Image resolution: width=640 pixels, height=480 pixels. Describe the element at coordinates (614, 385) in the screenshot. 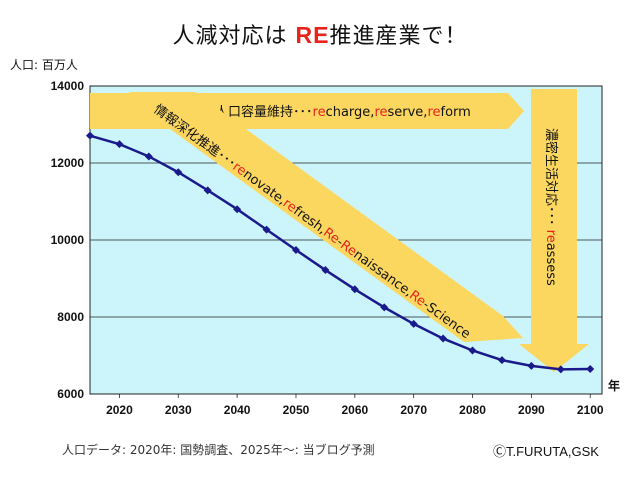

I see `x-axis-year-label: 年` at that location.